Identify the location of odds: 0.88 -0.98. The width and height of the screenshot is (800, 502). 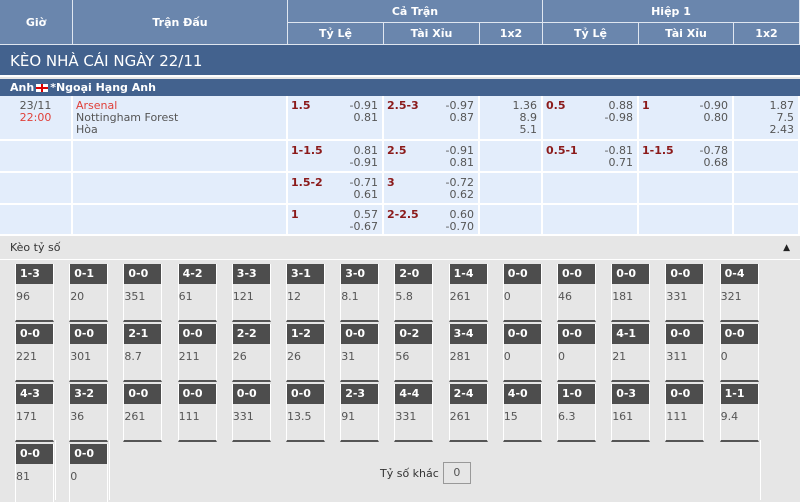
(619, 112).